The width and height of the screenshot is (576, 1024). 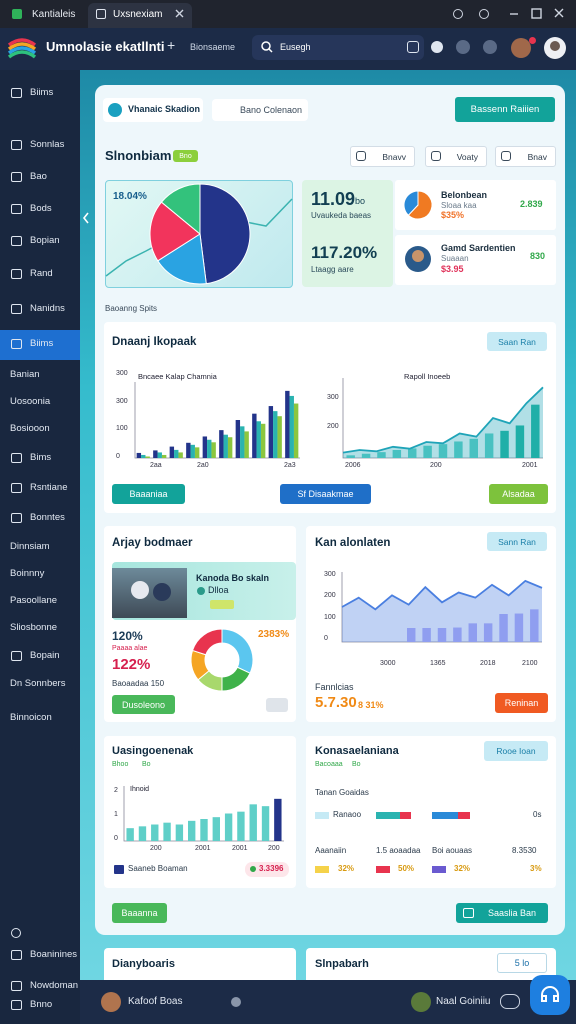 I want to click on nav-item: Nowdoman, so click(x=54, y=985).